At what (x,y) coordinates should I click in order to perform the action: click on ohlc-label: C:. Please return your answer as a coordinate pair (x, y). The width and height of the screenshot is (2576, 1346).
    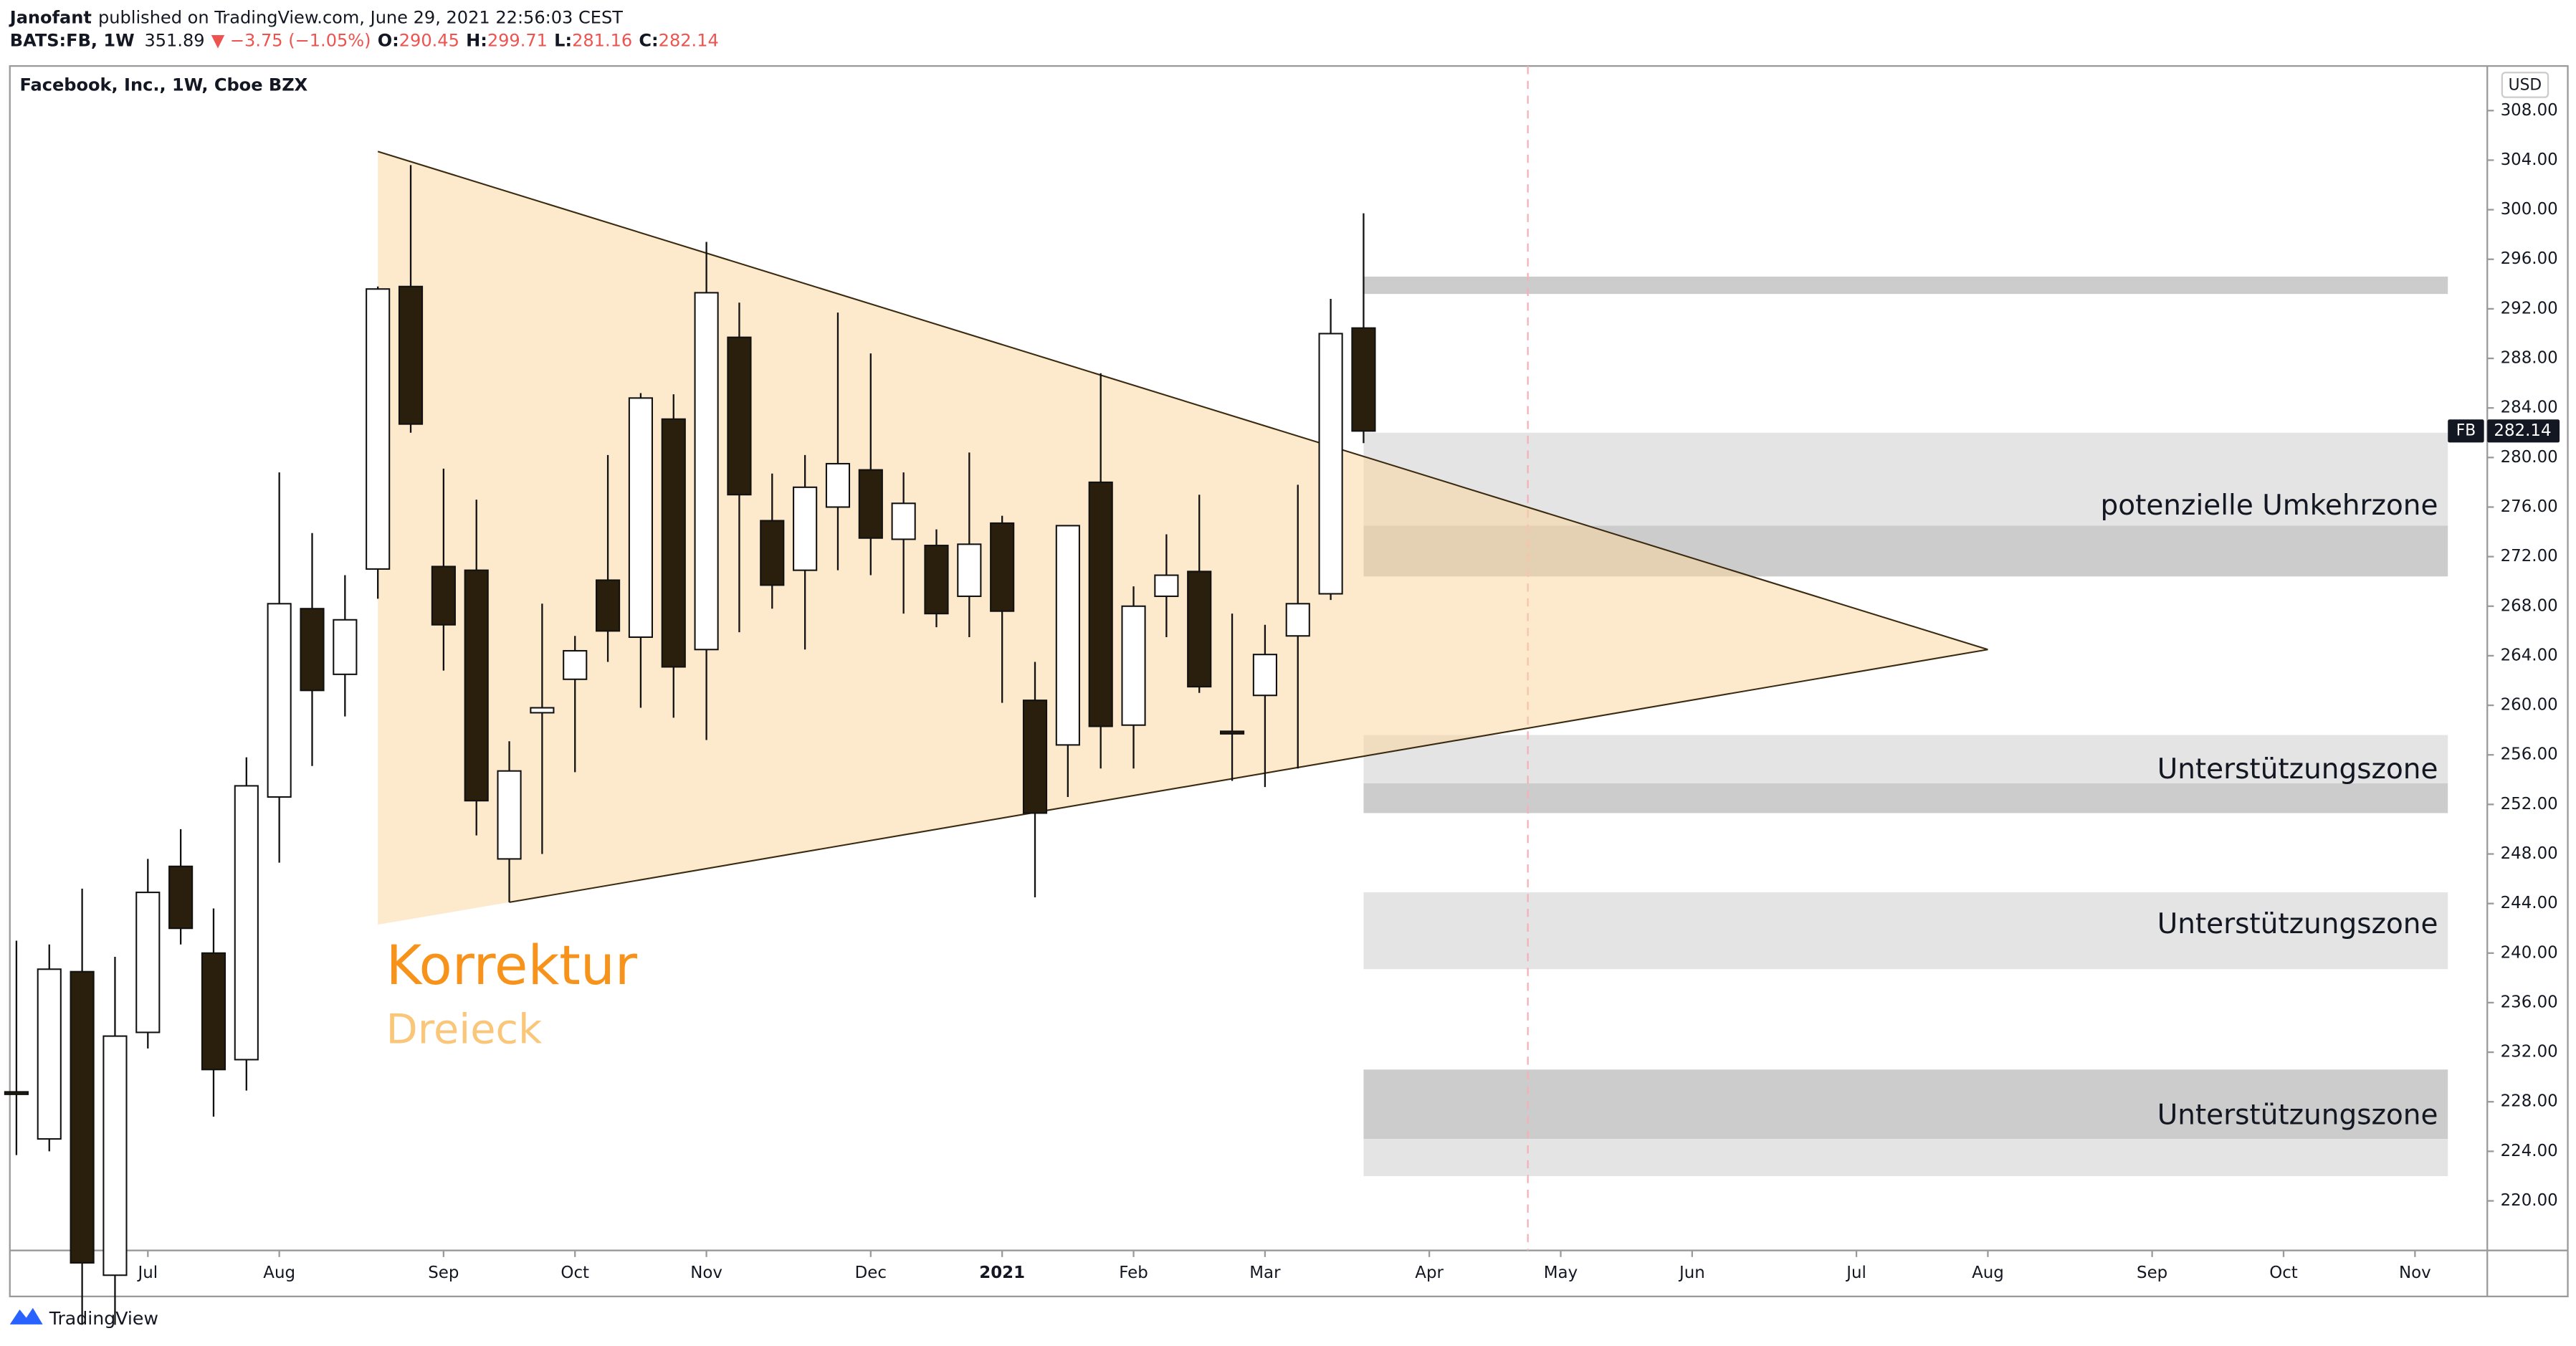
    Looking at the image, I should click on (648, 41).